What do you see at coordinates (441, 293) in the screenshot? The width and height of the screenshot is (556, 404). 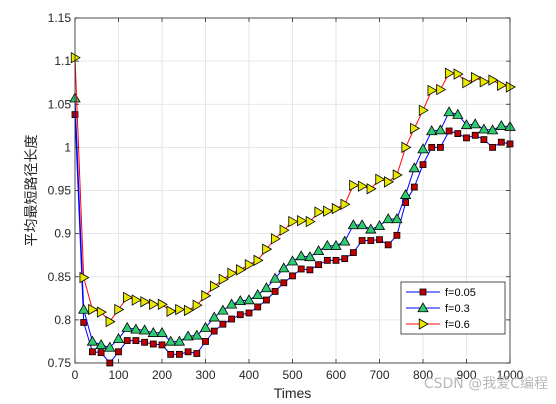 I see `legend-item: f=0.05` at bounding box center [441, 293].